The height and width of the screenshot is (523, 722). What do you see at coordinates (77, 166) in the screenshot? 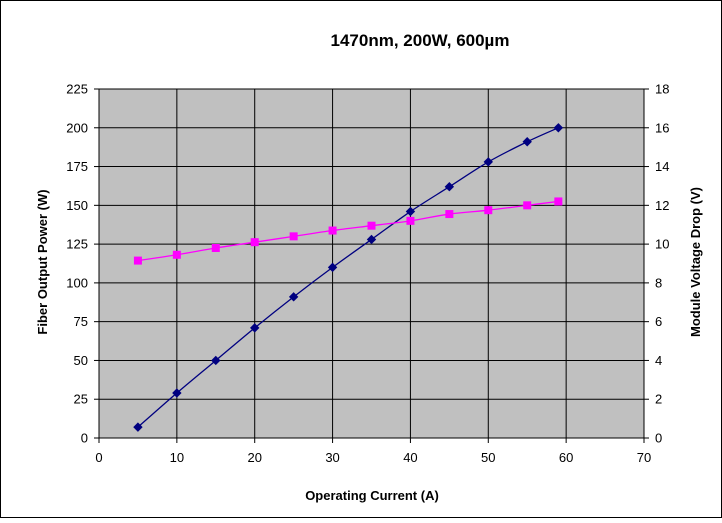
I see `y-tick-label: 175` at bounding box center [77, 166].